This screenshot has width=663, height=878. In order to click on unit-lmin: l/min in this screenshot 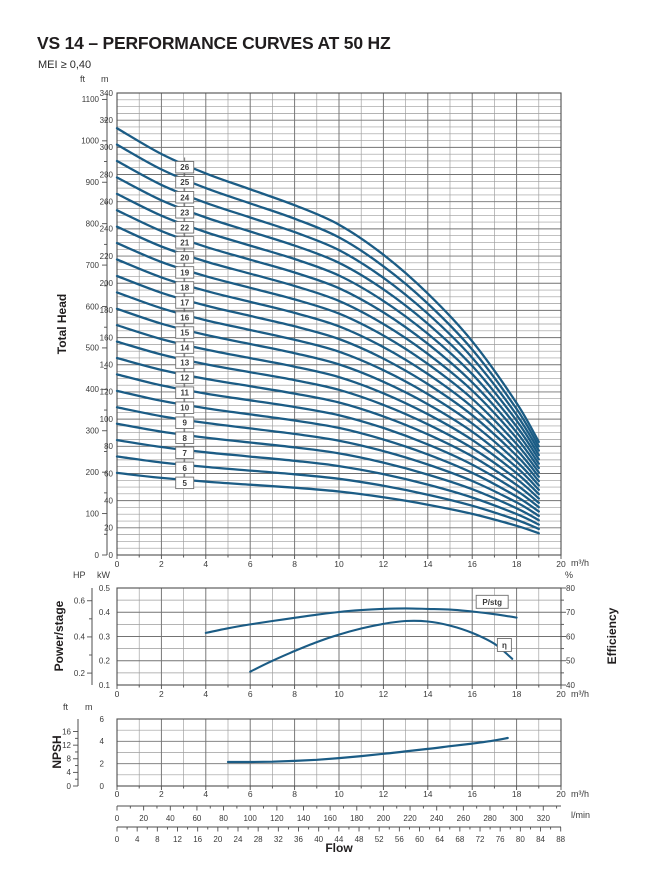, I will do `click(581, 815)`.